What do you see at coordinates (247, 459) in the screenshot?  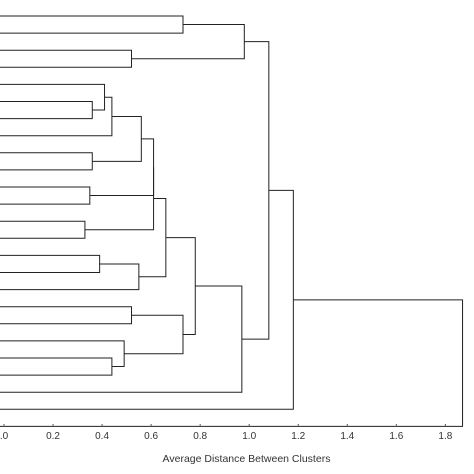 I see `x-axis-title: Average Distance Between Clusters` at bounding box center [247, 459].